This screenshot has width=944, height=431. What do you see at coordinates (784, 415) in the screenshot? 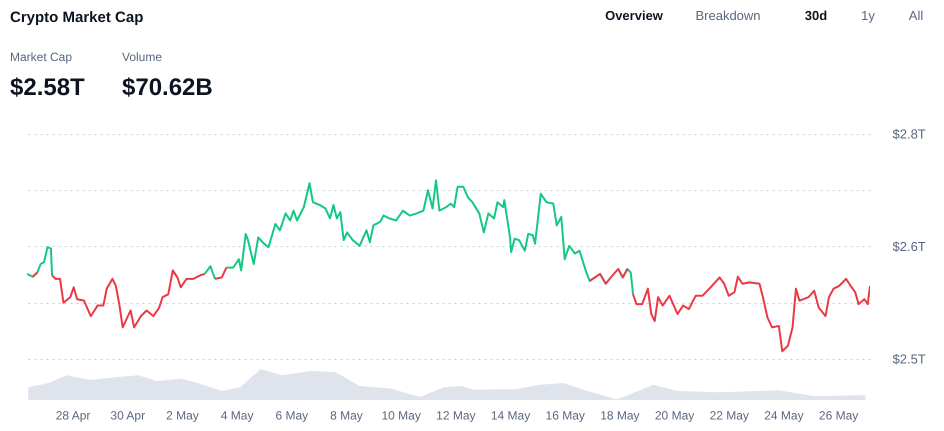
I see `x-tick-label: 24 May` at bounding box center [784, 415].